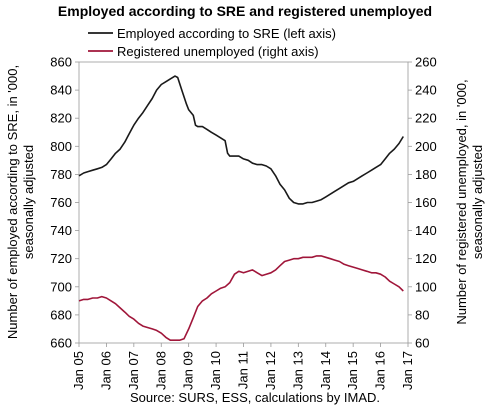 Image resolution: width=490 pixels, height=410 pixels. What do you see at coordinates (160, 370) in the screenshot?
I see `x-tick-label: Jan 08` at bounding box center [160, 370].